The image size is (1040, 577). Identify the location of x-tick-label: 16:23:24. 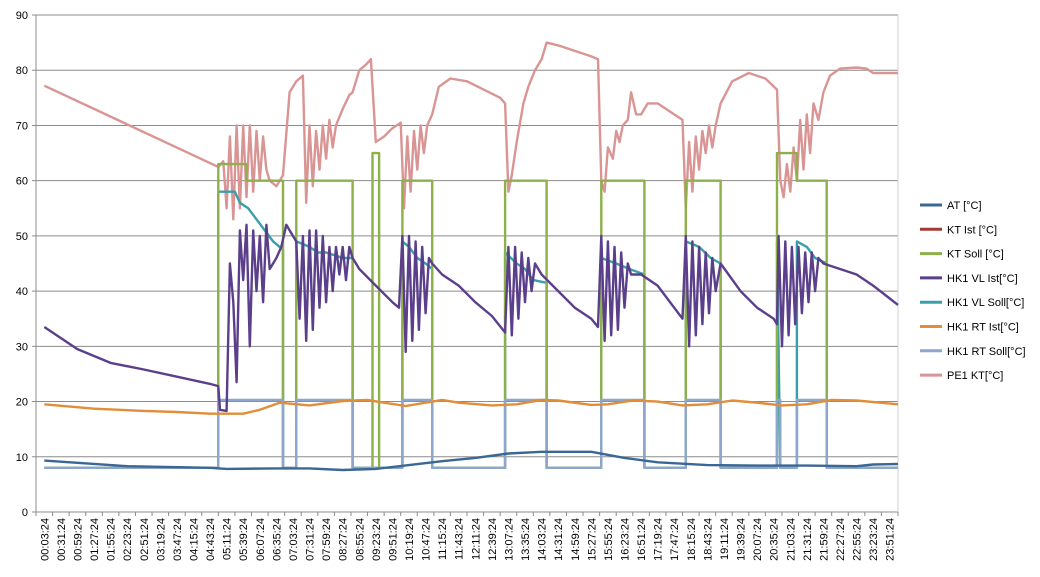
(625, 539).